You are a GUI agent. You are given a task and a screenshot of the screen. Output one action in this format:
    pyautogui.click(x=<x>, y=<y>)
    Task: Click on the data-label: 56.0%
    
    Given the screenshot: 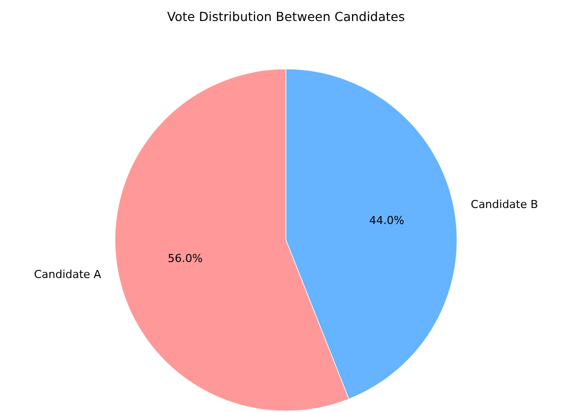 What is the action you would take?
    pyautogui.click(x=185, y=259)
    